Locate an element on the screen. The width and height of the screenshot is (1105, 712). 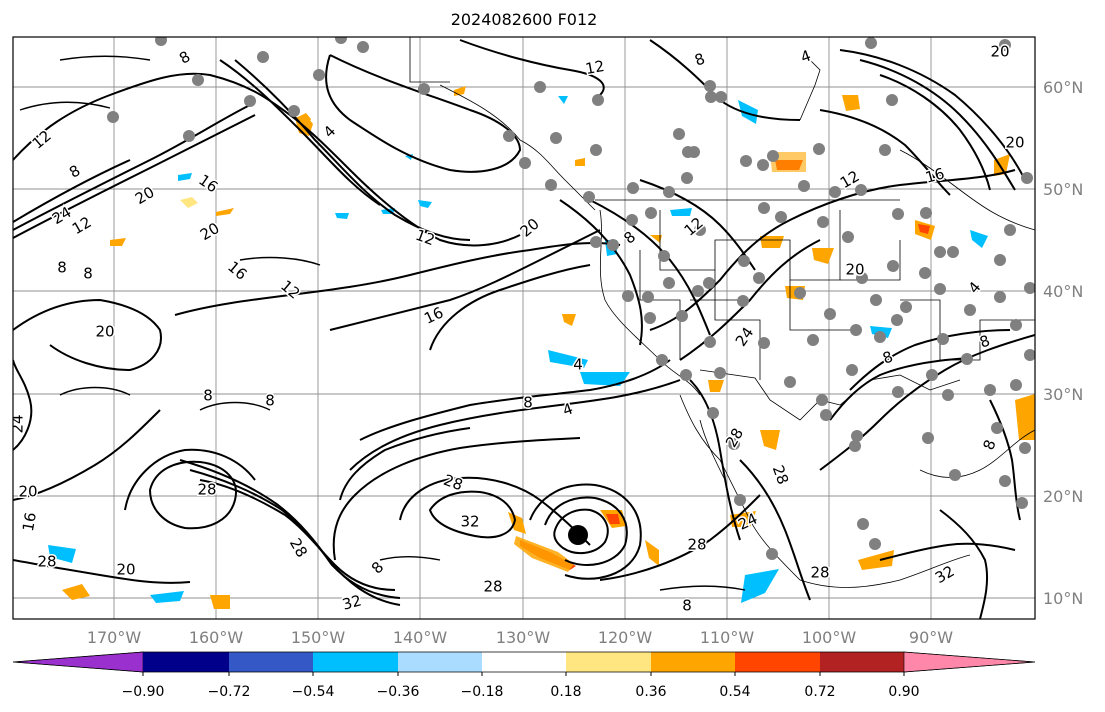
contour-line-thin is located at coordinates (702, 588).